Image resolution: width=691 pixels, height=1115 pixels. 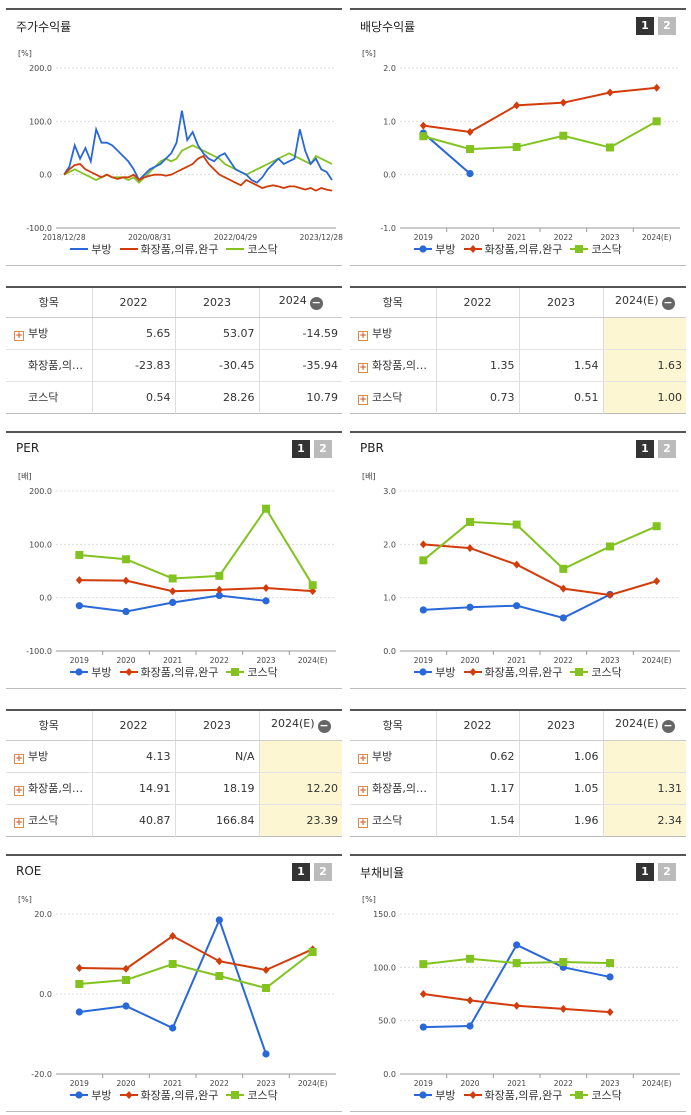 What do you see at coordinates (389, 175) in the screenshot?
I see `y-tick-label: 0.0` at bounding box center [389, 175].